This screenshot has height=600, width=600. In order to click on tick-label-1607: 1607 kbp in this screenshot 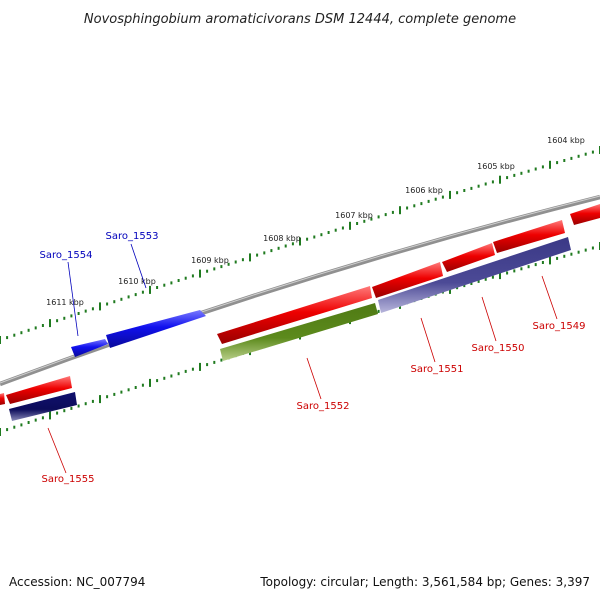, I will do `click(354, 215)`.